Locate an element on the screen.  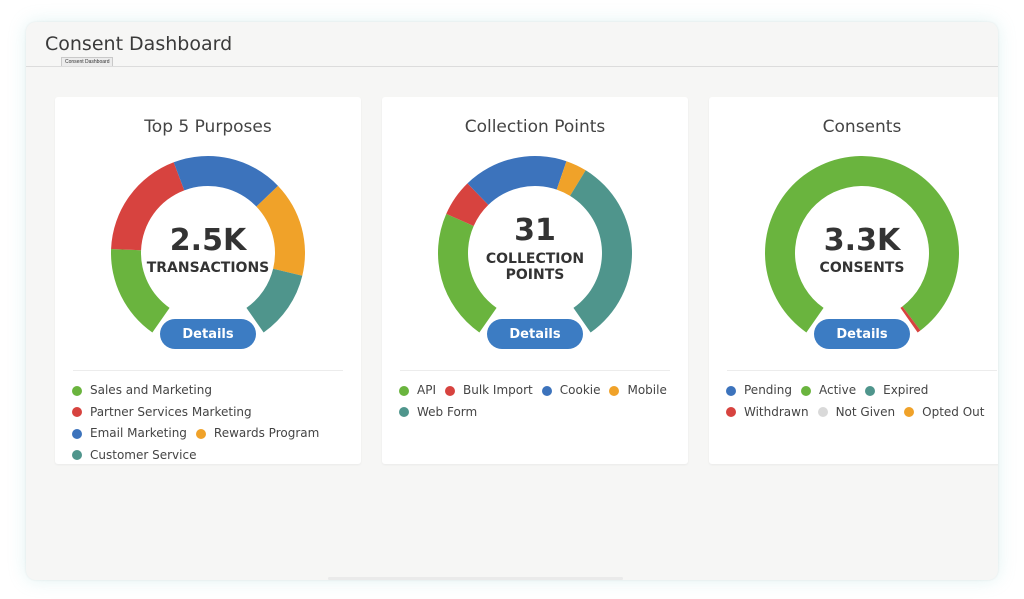
gauge-segment-bulk-import is located at coordinates (467, 204).